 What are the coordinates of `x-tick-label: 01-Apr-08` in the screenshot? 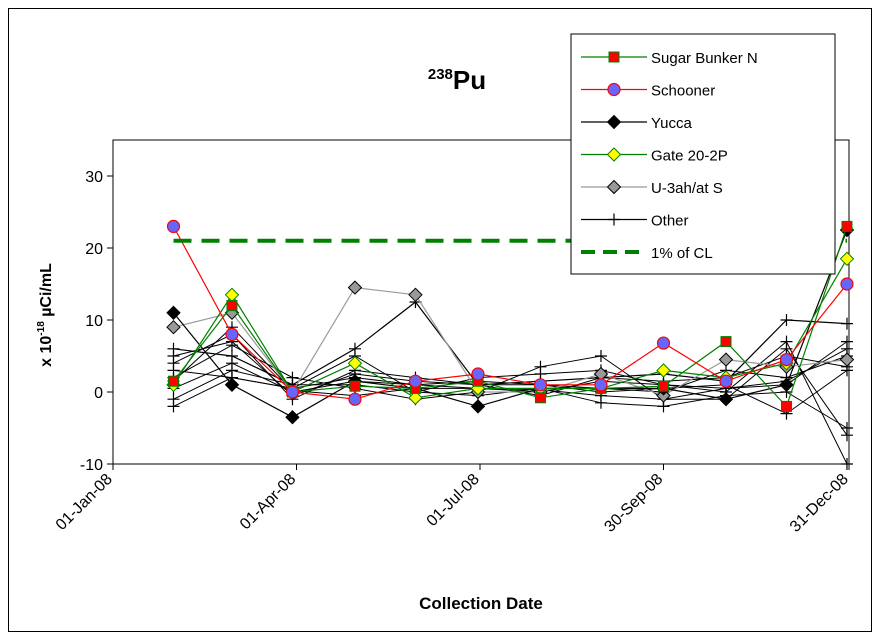 It's located at (268, 502).